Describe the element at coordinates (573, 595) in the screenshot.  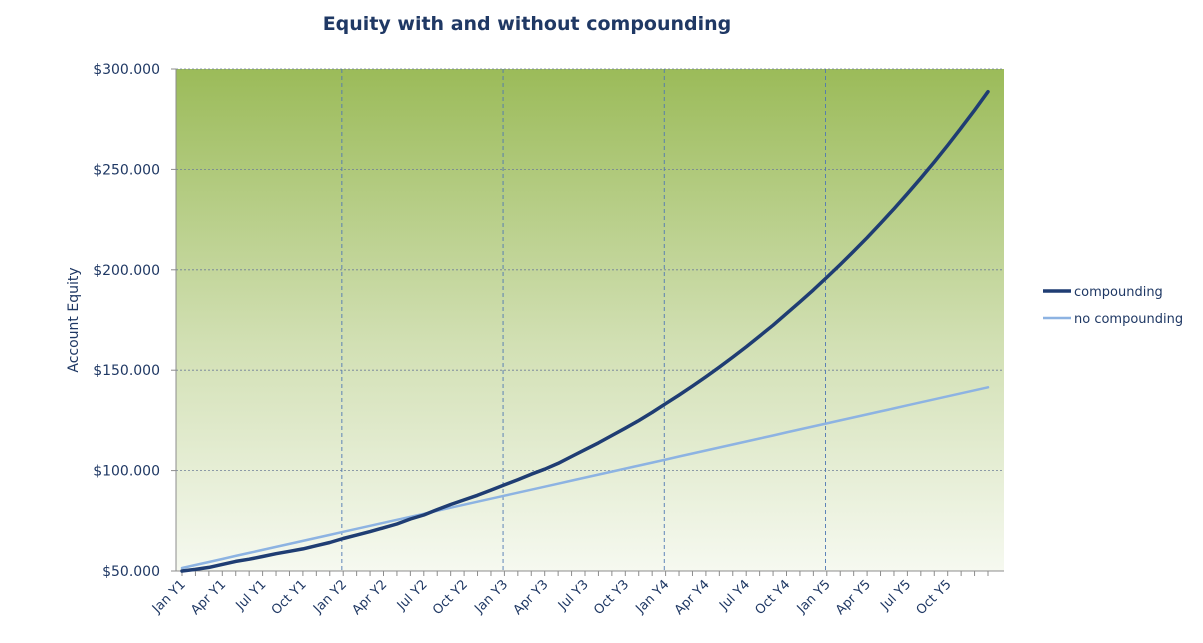
I see `x-tick-label: Jul Y3` at that location.